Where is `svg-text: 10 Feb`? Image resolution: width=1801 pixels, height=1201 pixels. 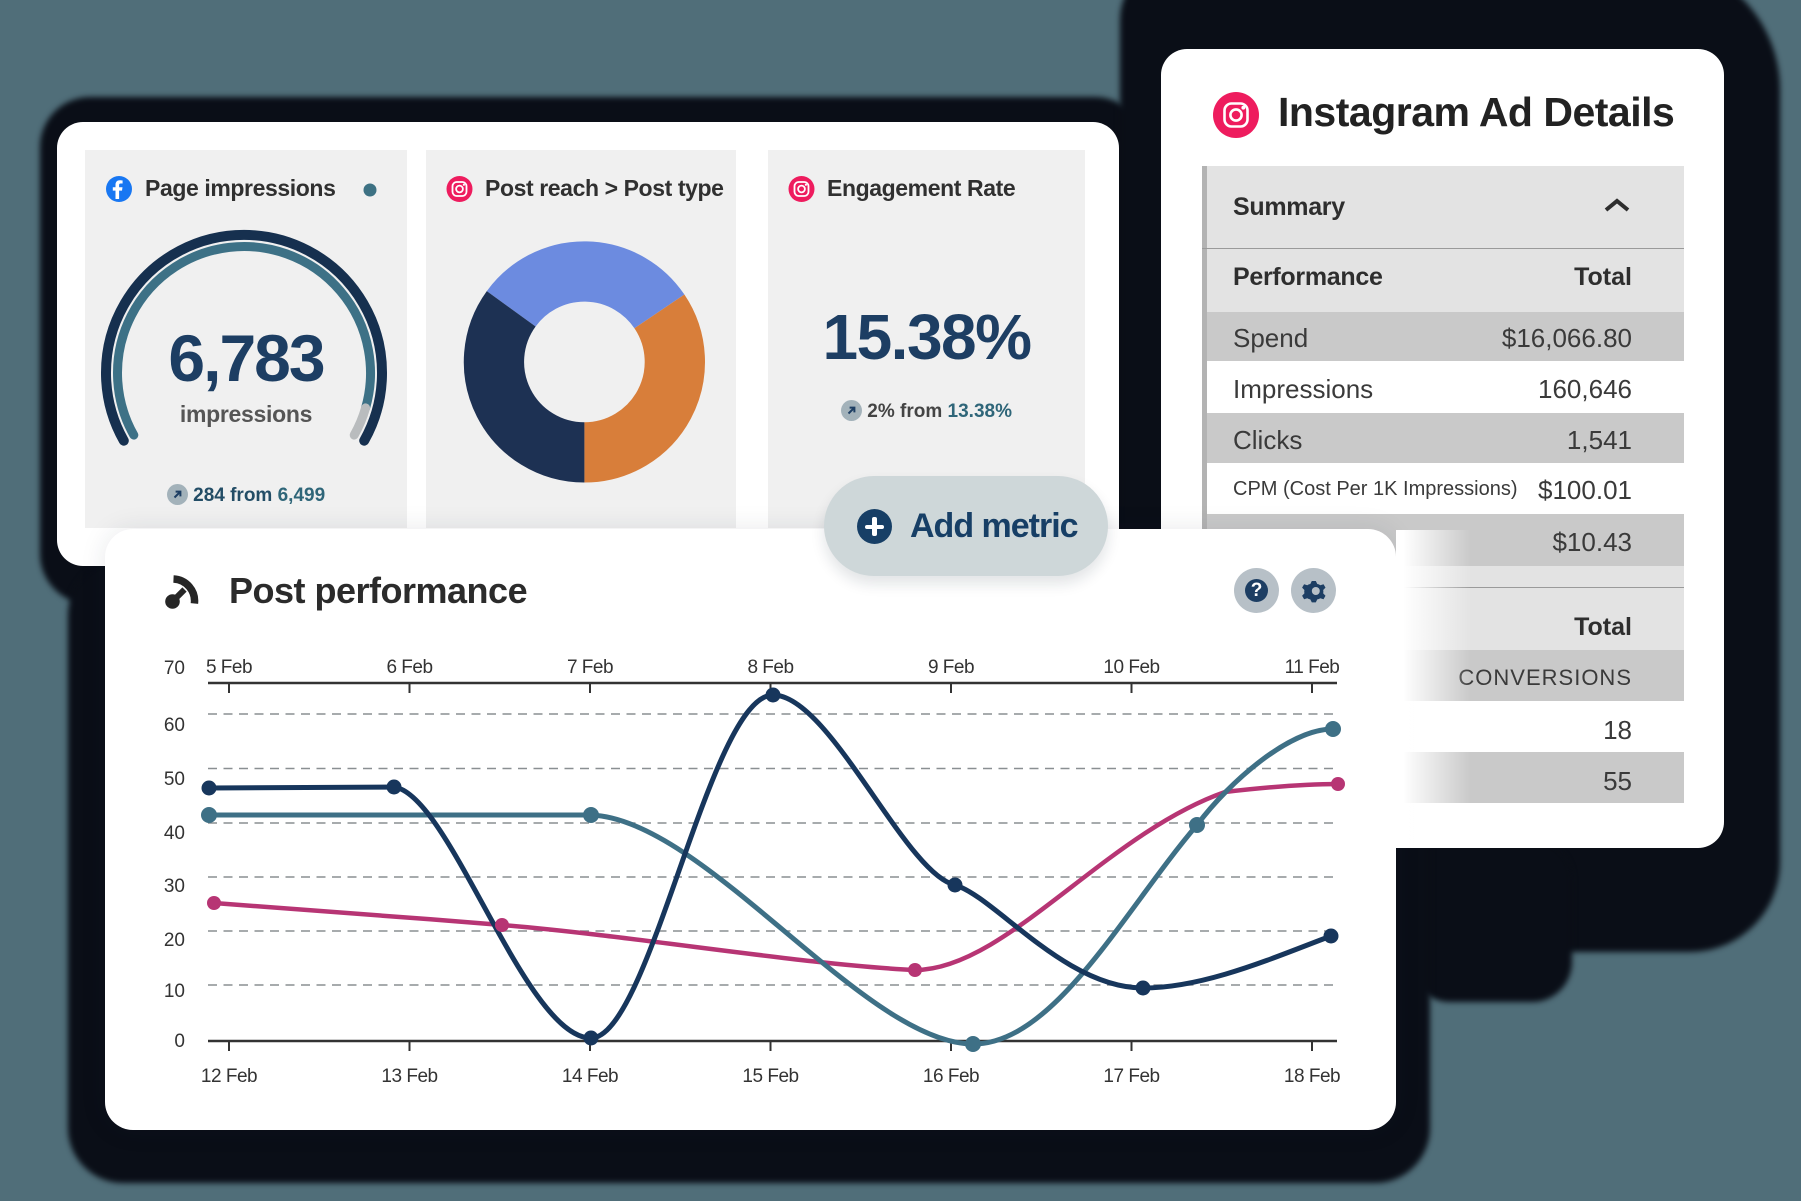 svg-text: 10 Feb is located at coordinates (1131, 667).